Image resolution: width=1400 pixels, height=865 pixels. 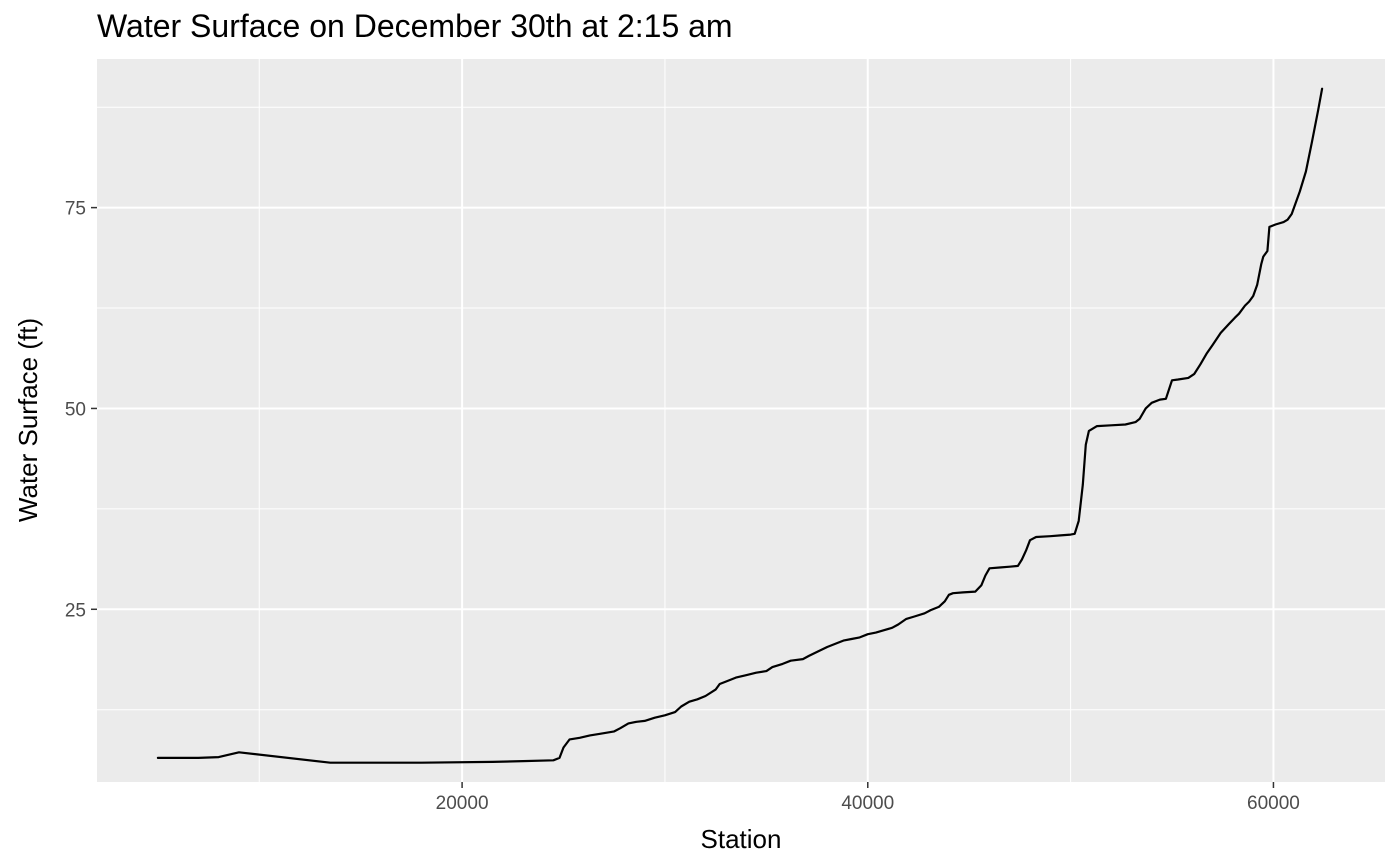 I want to click on y-tick-label: 25, so click(x=75, y=610).